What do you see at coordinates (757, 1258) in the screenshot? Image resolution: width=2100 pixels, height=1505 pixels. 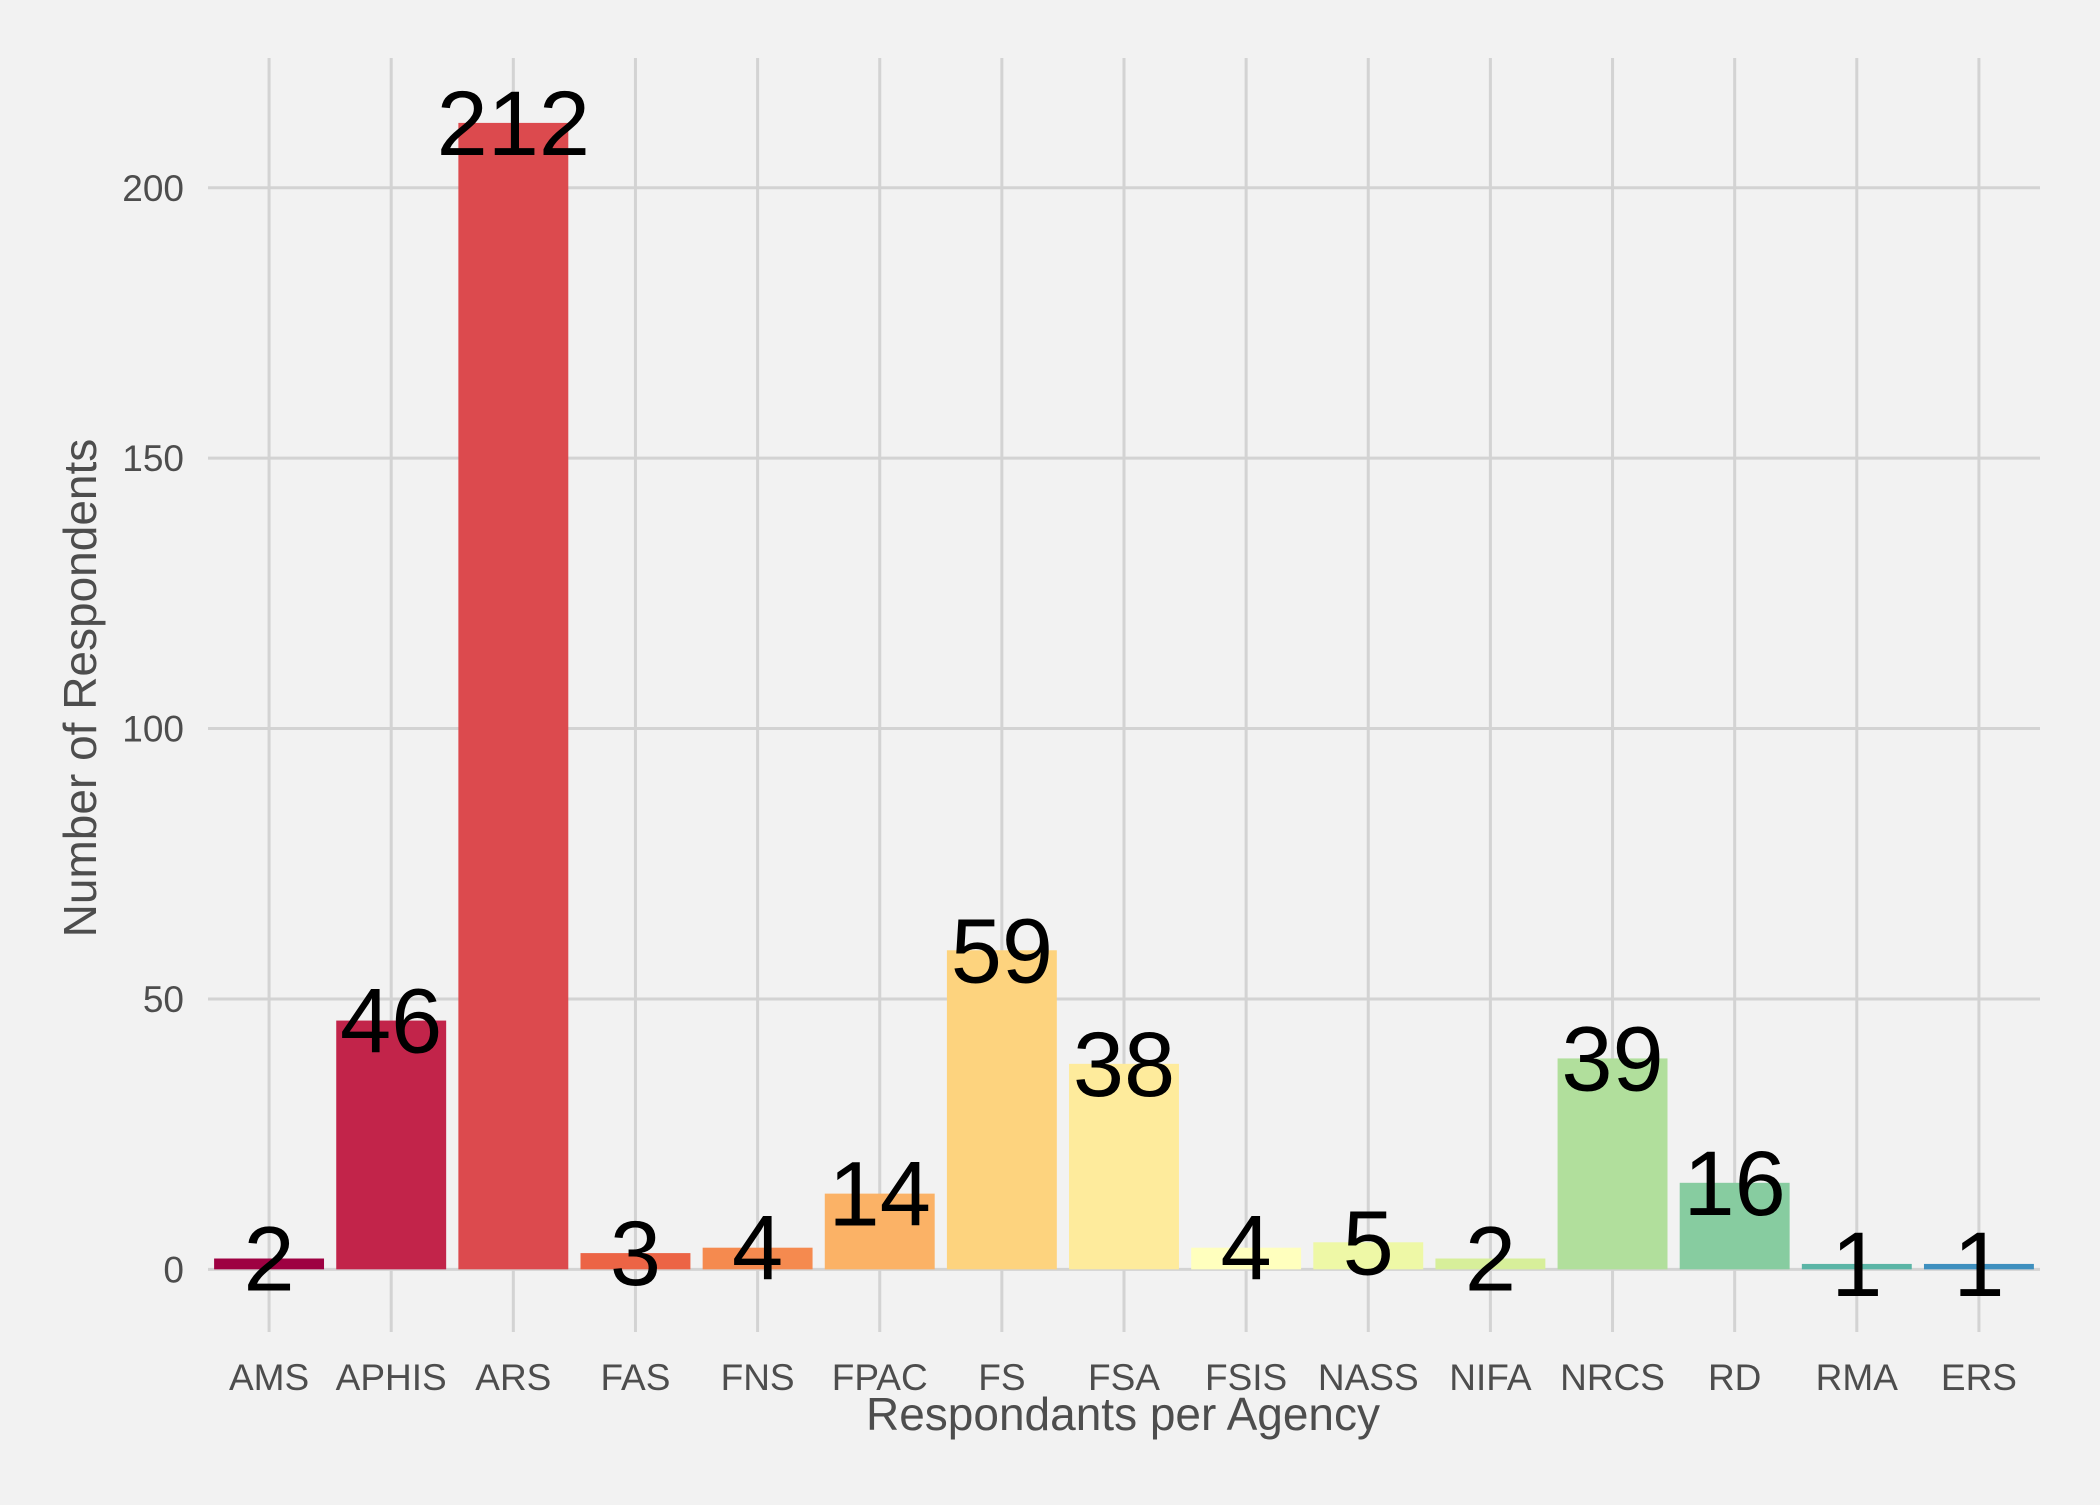 I see `bar-fns` at bounding box center [757, 1258].